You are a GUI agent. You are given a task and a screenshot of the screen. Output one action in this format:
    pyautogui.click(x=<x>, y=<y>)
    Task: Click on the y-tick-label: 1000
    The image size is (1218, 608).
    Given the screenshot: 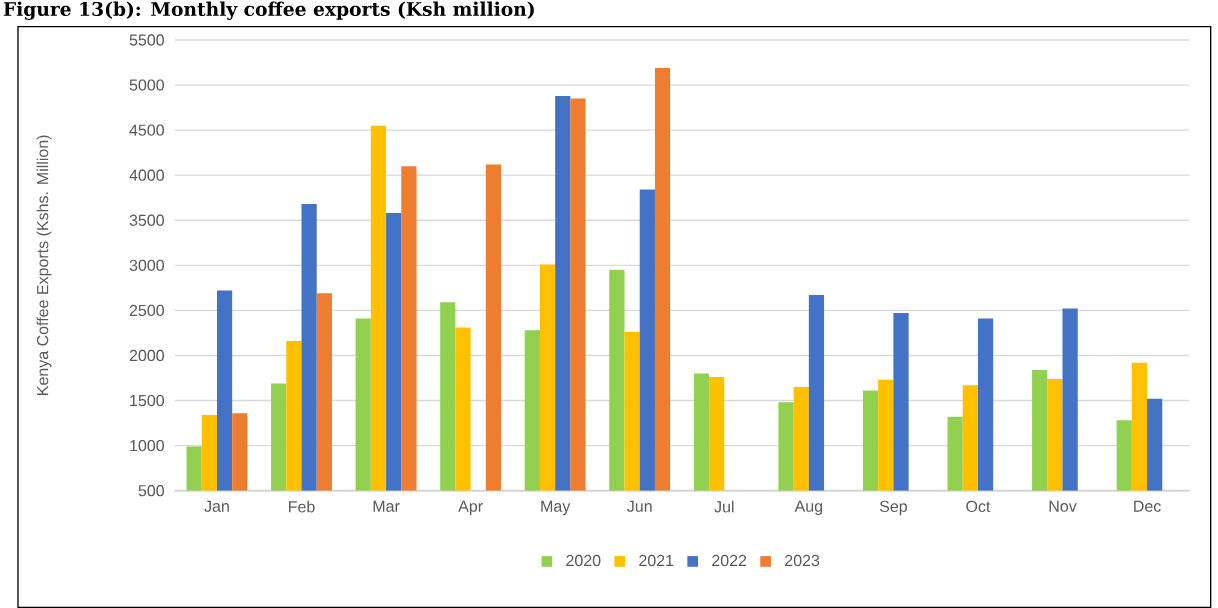 What is the action you would take?
    pyautogui.click(x=147, y=445)
    